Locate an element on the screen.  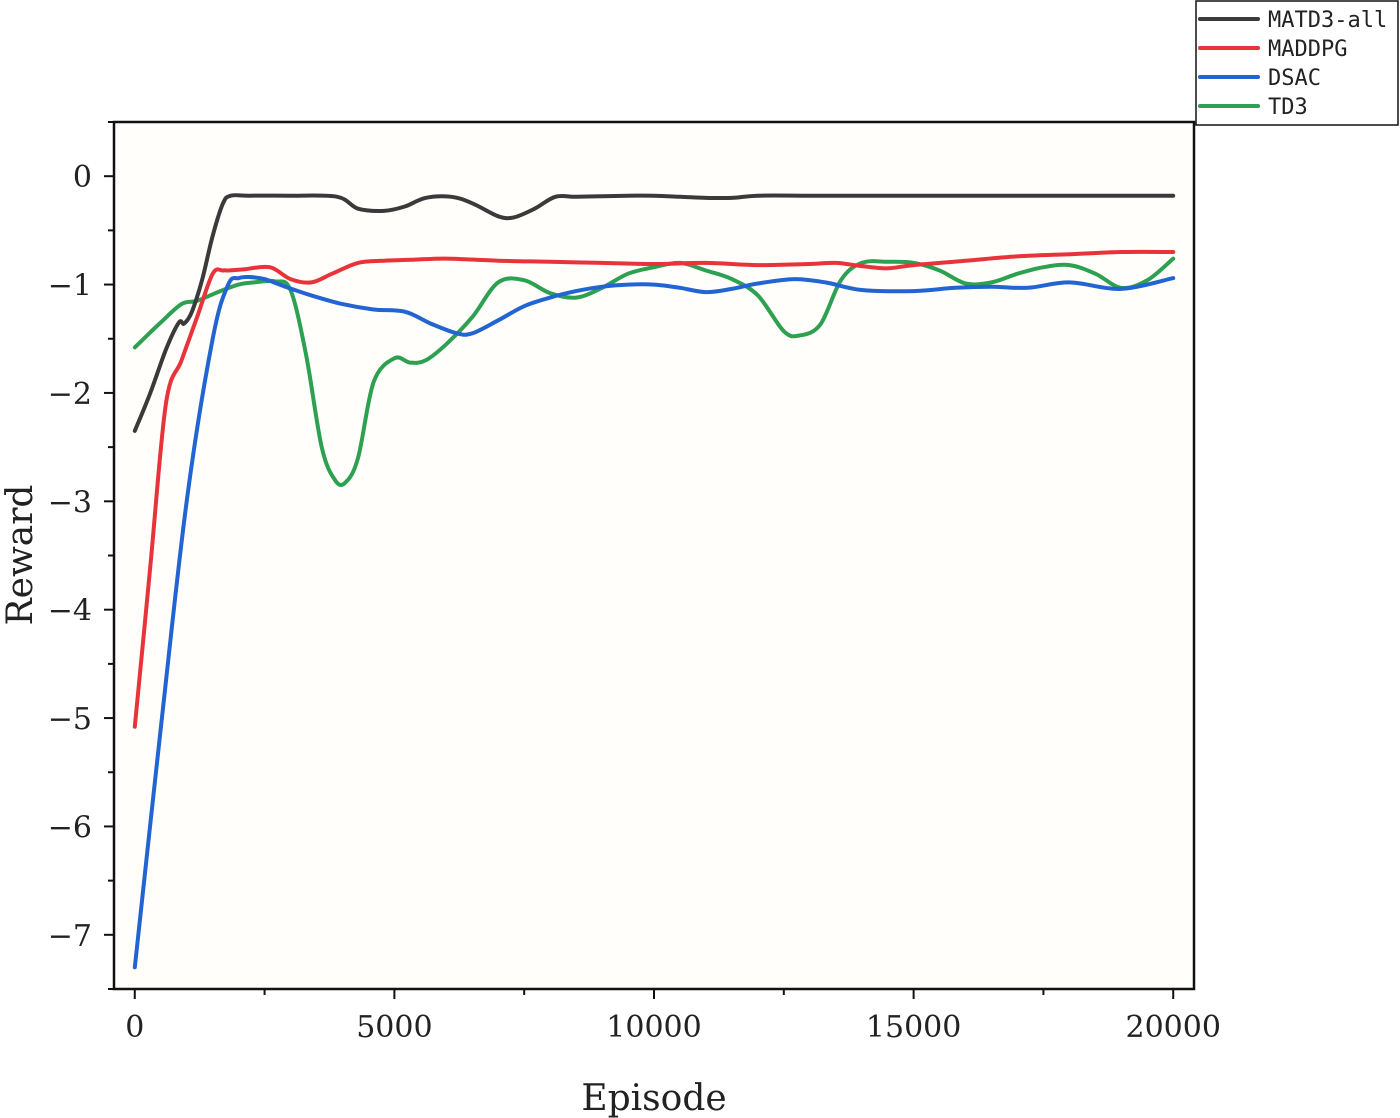
y-tick-label: −3 is located at coordinates (70, 502).